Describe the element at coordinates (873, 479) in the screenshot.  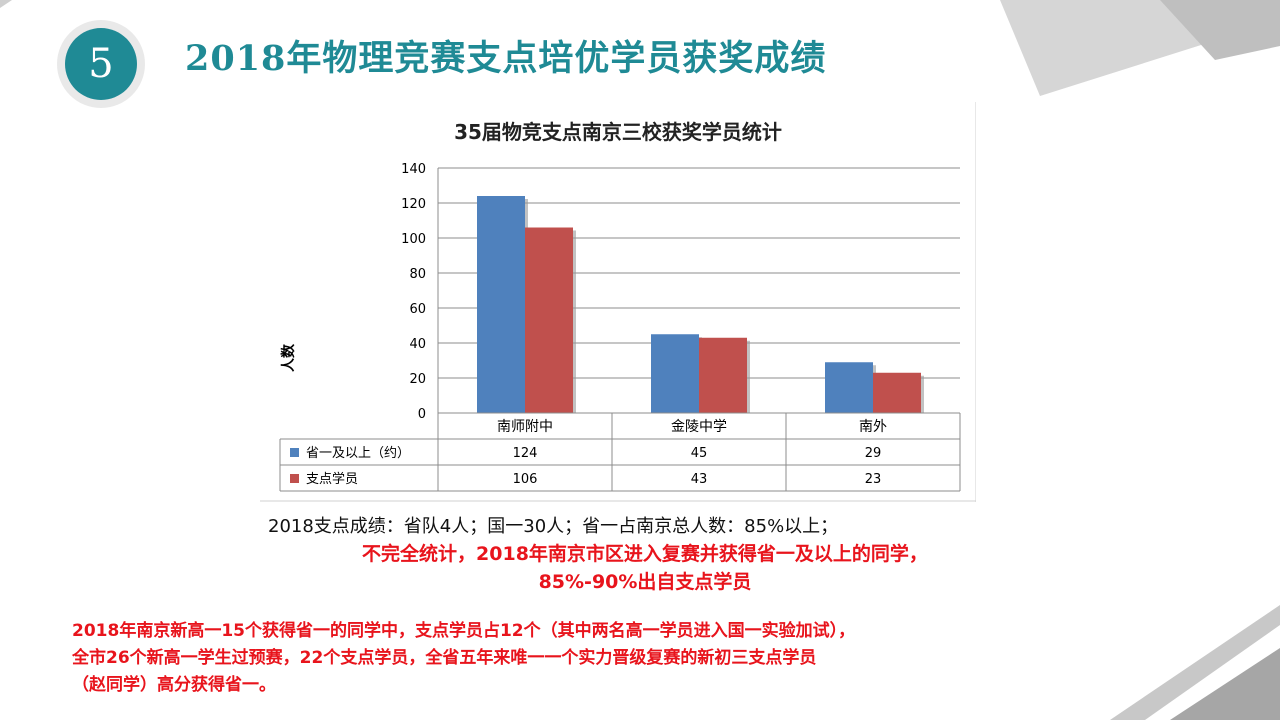
I see `data-label: 23` at that location.